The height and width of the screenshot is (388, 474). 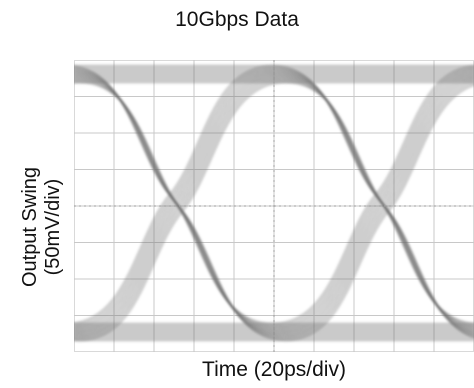 I want to click on y-axis-label-line2: (50mV/div), so click(x=53, y=227).